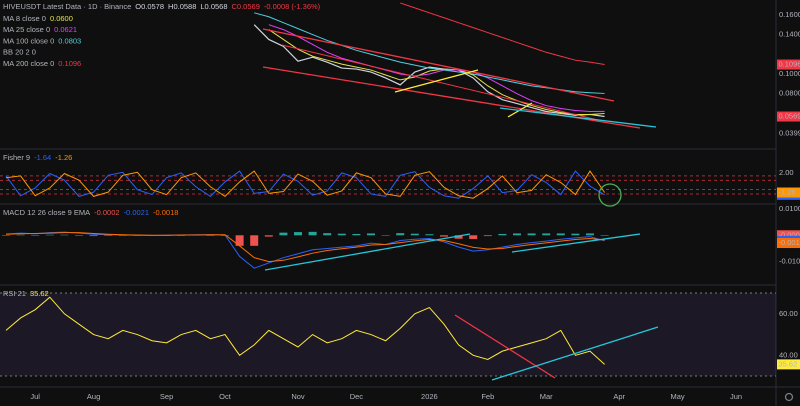 This screenshot has height=406, width=800. Describe the element at coordinates (19, 52) in the screenshot. I see `legend-label: BB 20 2 0` at that location.